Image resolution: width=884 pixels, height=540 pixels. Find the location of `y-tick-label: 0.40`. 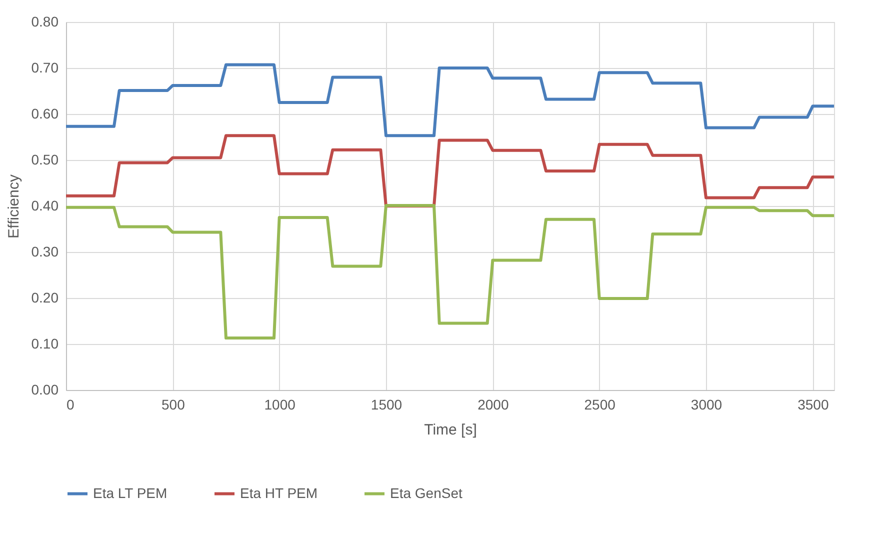

y-tick-label: 0.40 is located at coordinates (45, 206).